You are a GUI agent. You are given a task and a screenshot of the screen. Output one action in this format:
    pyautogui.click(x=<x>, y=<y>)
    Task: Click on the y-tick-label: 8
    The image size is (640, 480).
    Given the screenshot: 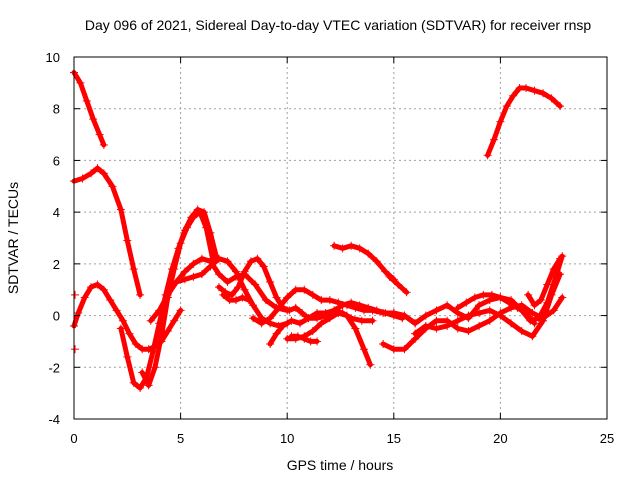 What is the action you would take?
    pyautogui.click(x=56, y=109)
    